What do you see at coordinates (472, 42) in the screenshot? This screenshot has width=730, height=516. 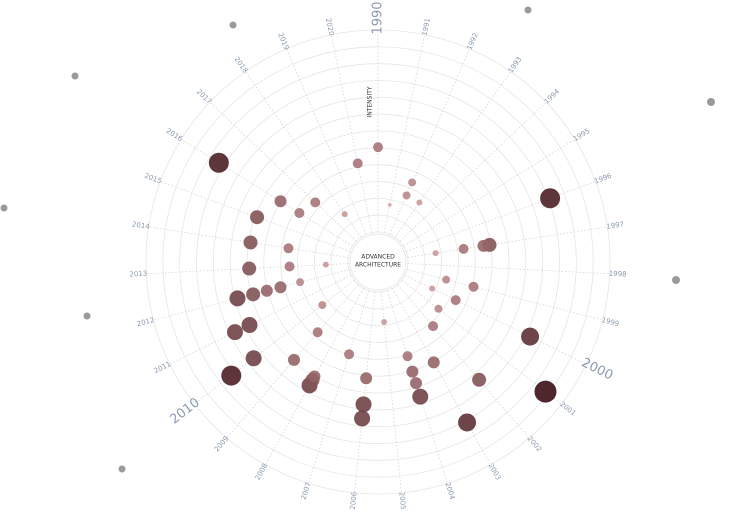 I see `x-tick-label: 1992` at bounding box center [472, 42].